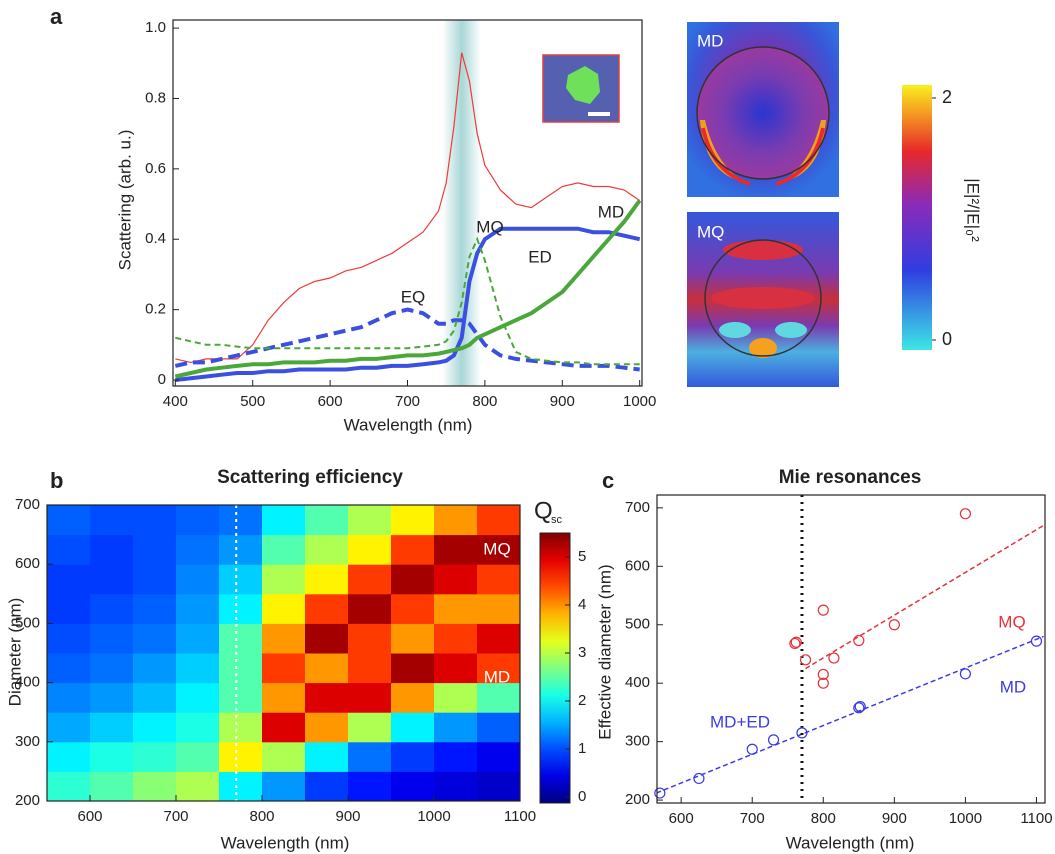 The width and height of the screenshot is (1055, 854). What do you see at coordinates (608, 480) in the screenshot?
I see `panel-letter: c` at bounding box center [608, 480].